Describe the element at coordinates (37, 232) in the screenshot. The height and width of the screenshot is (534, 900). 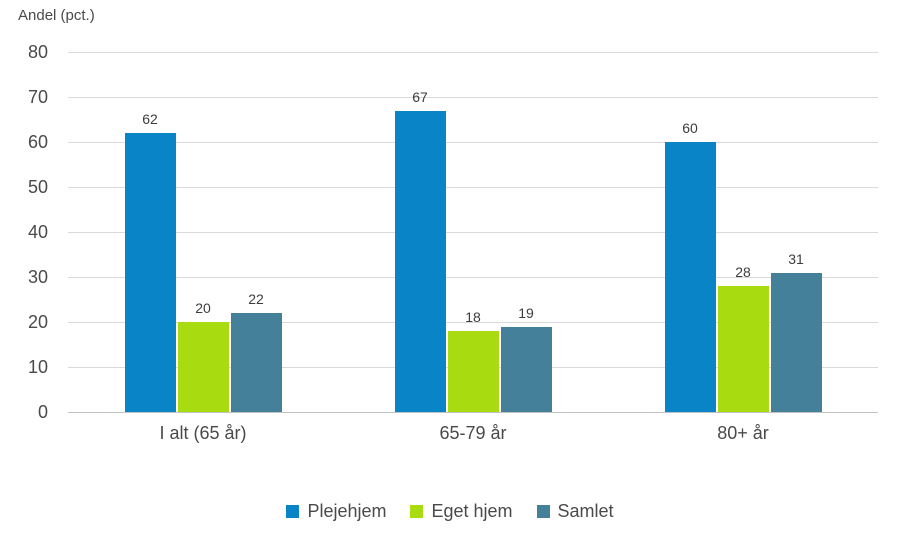
I see `y-axis-tick-label: 40` at that location.